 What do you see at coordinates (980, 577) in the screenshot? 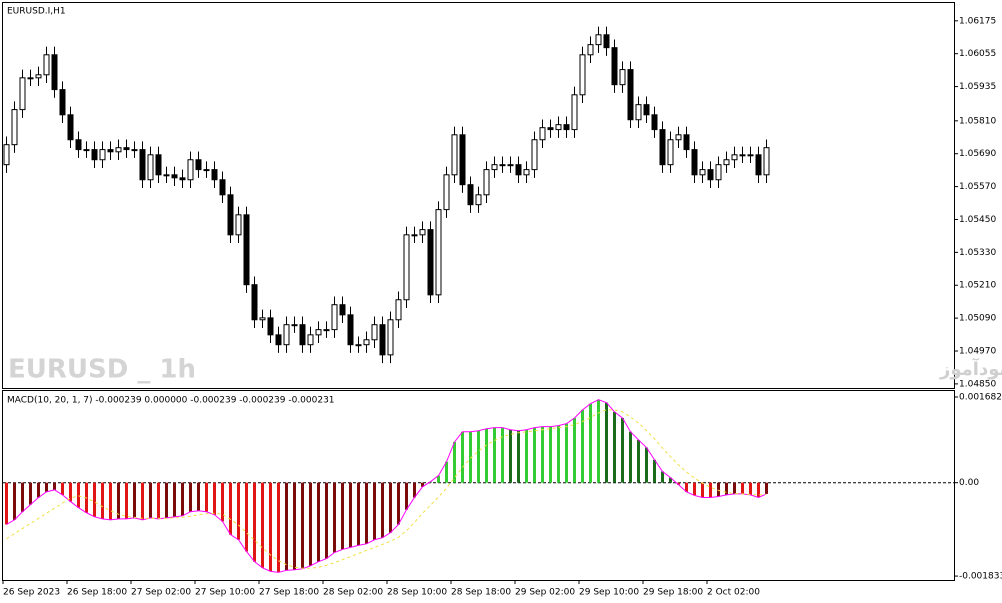
I see `y-tick-label: -0.001833` at bounding box center [980, 577].